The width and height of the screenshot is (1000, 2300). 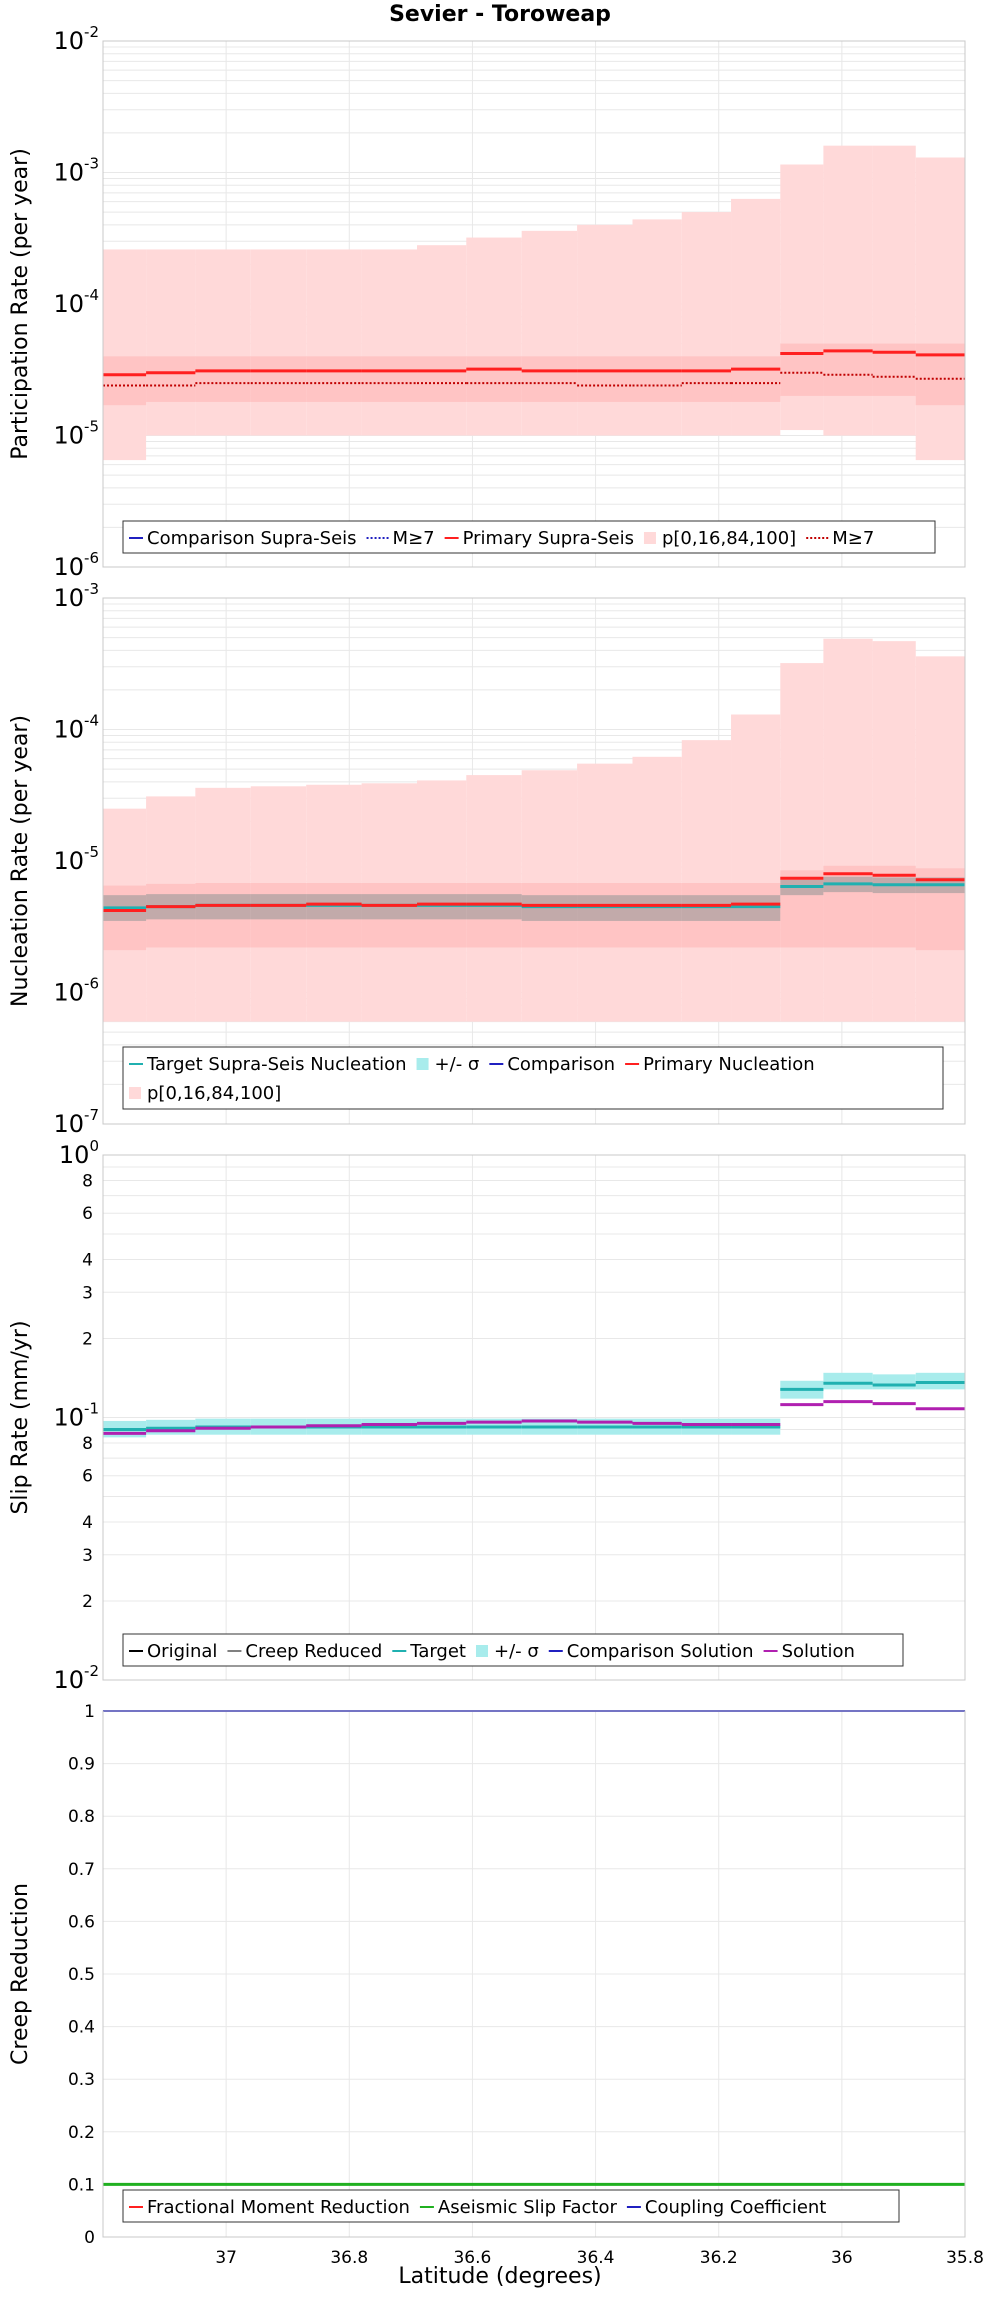 I want to click on x-tick-label: 36.4, so click(x=596, y=2258).